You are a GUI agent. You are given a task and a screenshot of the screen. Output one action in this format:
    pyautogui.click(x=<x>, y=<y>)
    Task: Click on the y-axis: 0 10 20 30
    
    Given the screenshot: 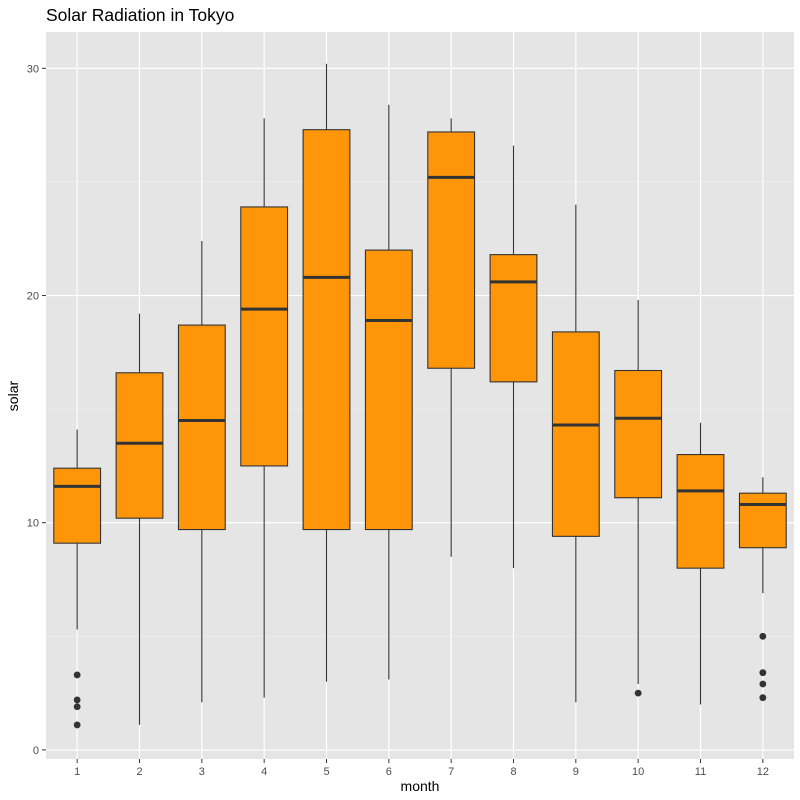 What is the action you would take?
    pyautogui.click(x=36, y=410)
    